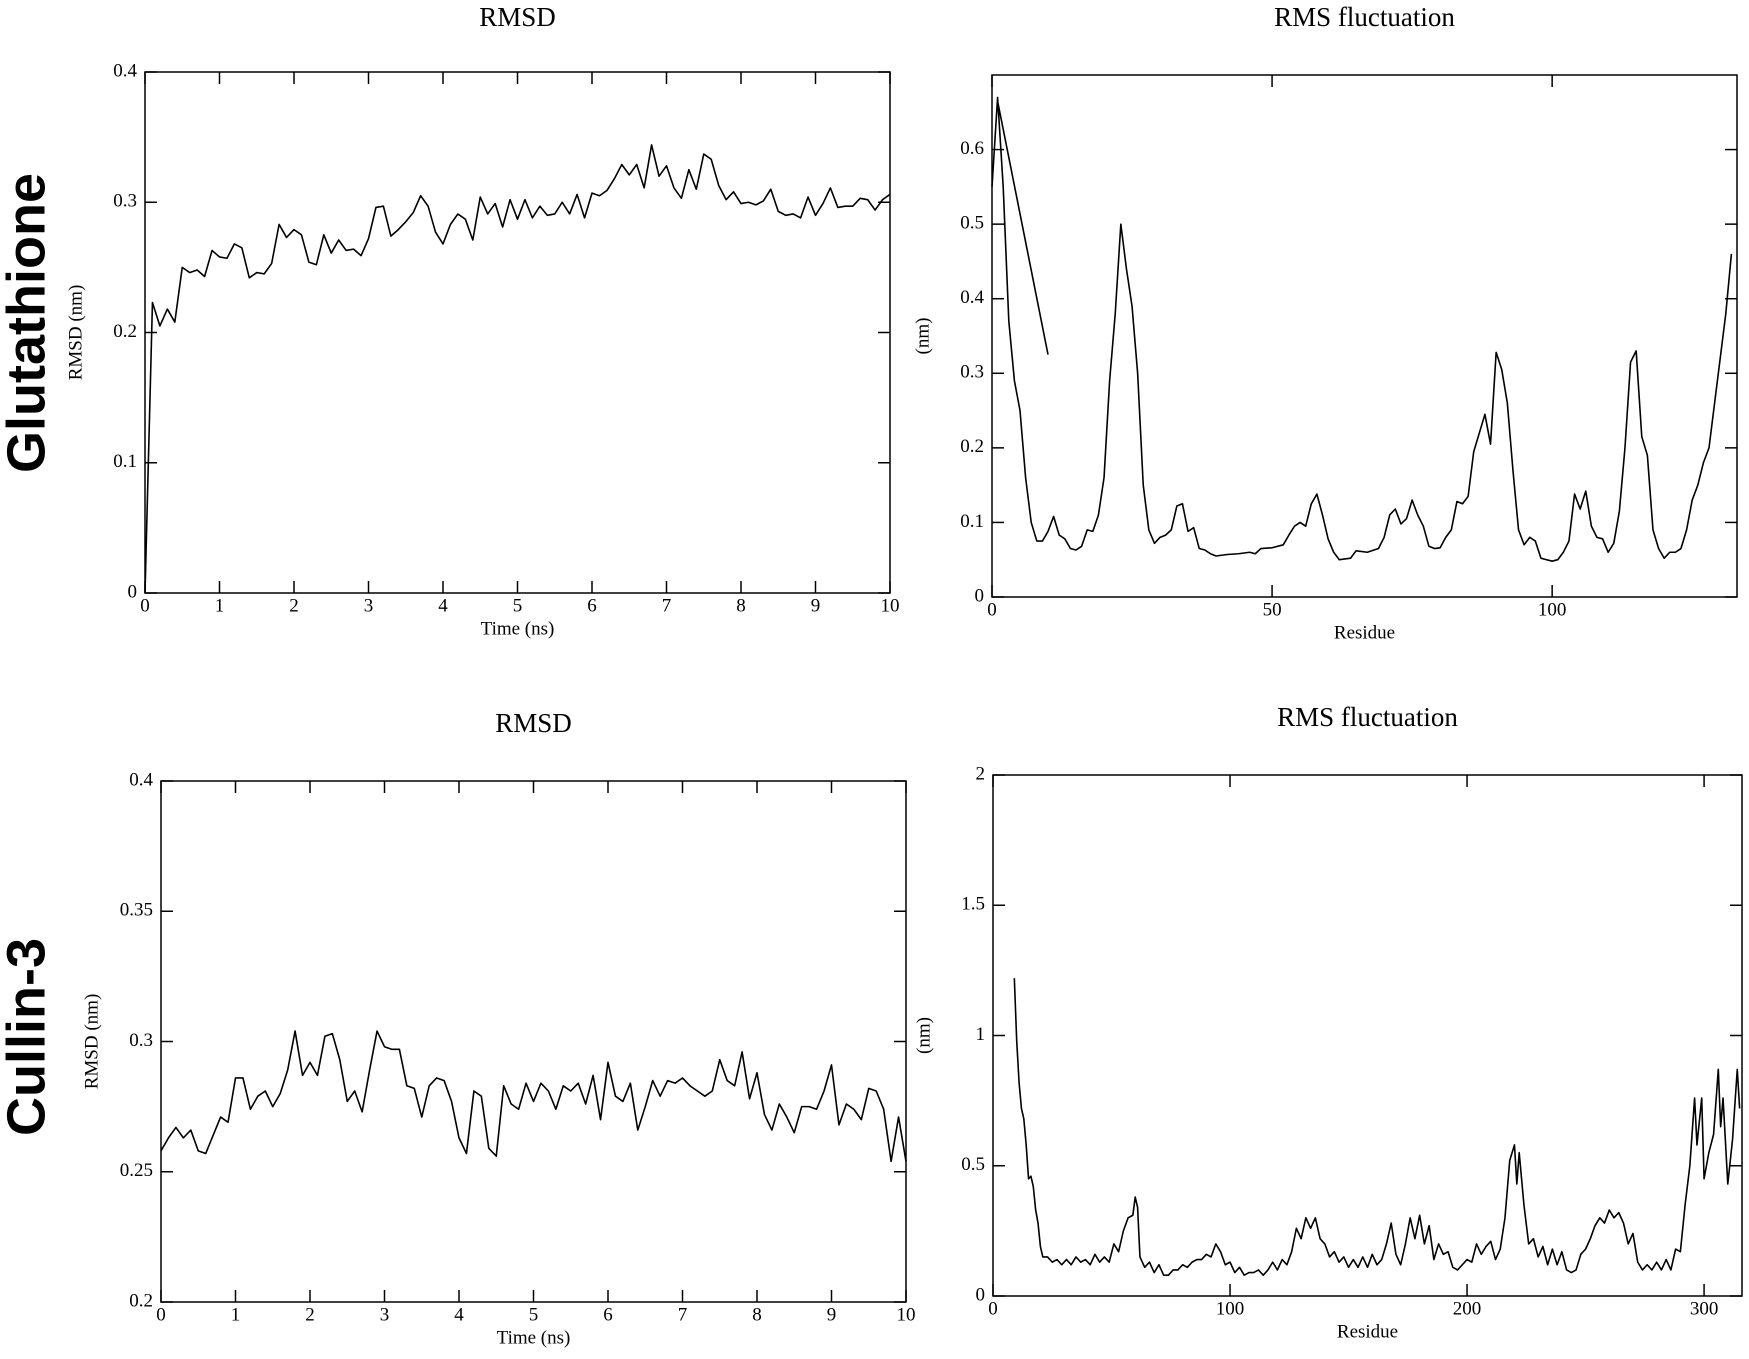 This screenshot has height=1359, width=1749. Describe the element at coordinates (973, 904) in the screenshot. I see `y-tick-label: 1.5` at that location.